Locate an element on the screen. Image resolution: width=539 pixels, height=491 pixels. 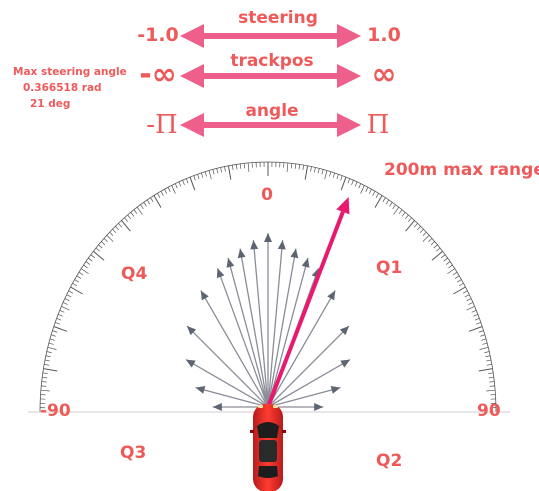
minus-90-degree-label: -90 is located at coordinates (55, 411).